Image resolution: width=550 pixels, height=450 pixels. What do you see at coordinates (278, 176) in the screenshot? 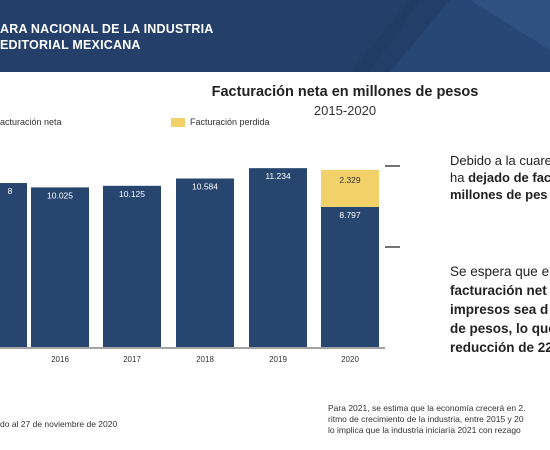
I see `data-label-net-2019: 11.234` at bounding box center [278, 176].